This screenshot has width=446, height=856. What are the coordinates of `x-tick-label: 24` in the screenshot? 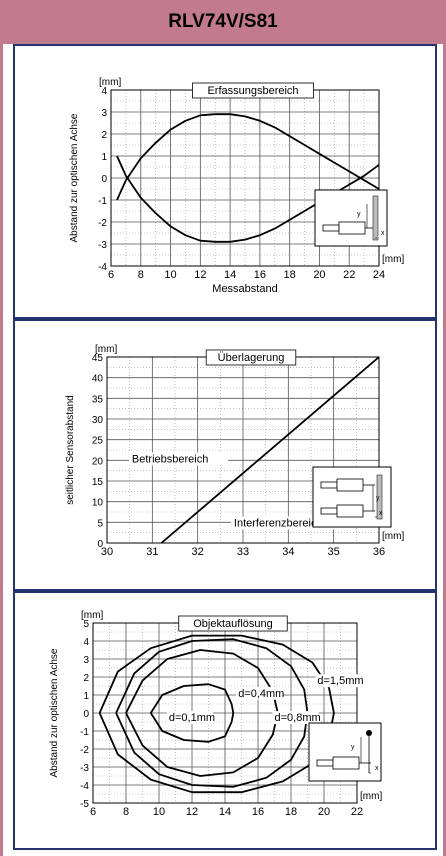 It's located at (379, 275).